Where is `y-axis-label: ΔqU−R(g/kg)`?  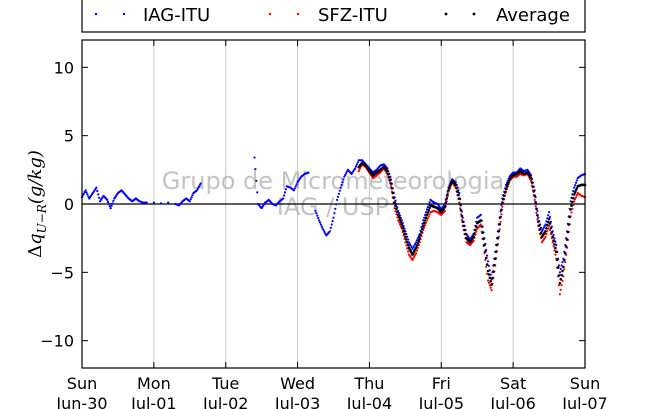
y-axis-label: ΔqU−R(g/kg) is located at coordinates (37, 204).